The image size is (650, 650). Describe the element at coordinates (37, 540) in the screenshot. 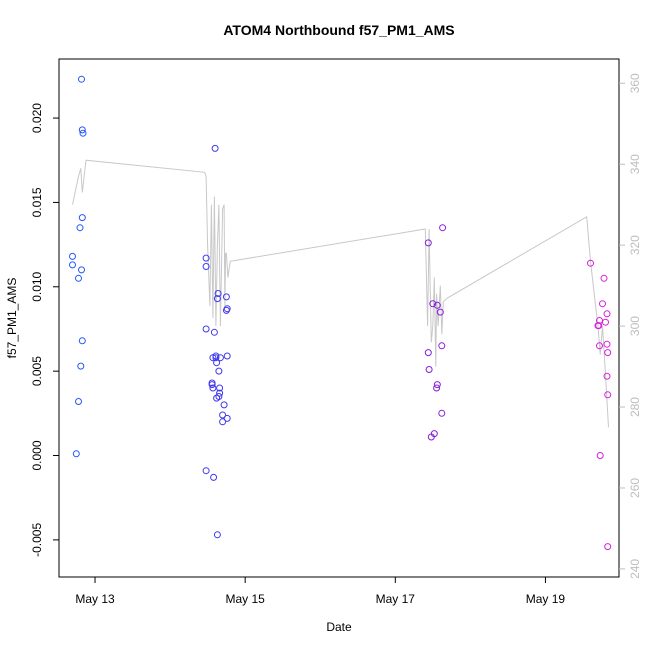

I see `y-tick-label: -0.005` at that location.